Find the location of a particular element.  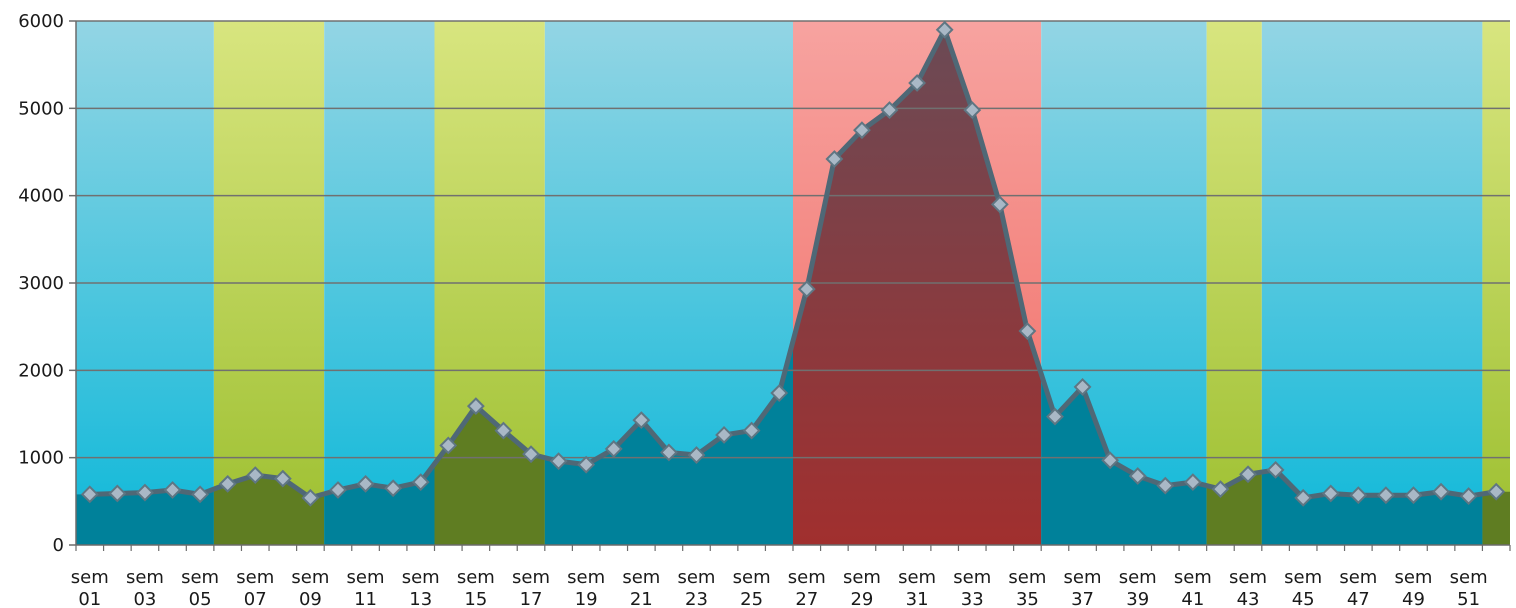

x-tick-label: sem 09 is located at coordinates (310, 587).